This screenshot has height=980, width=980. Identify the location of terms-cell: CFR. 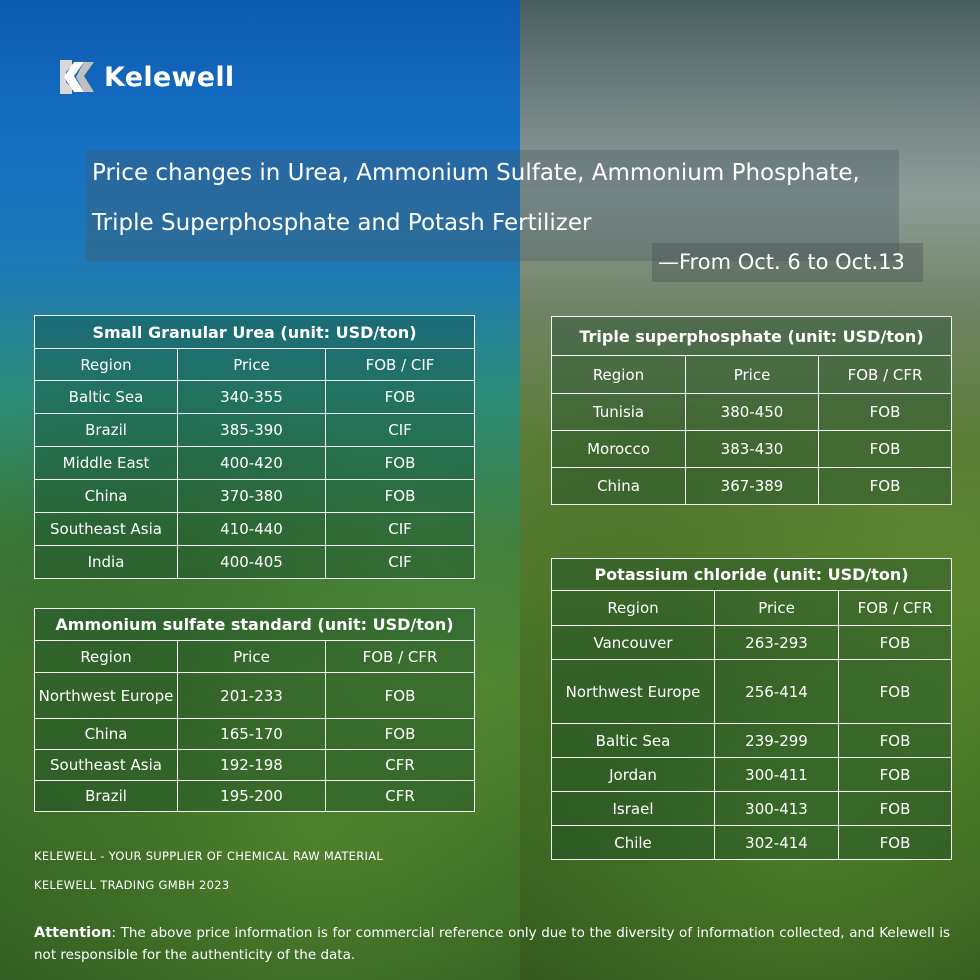
(400, 765).